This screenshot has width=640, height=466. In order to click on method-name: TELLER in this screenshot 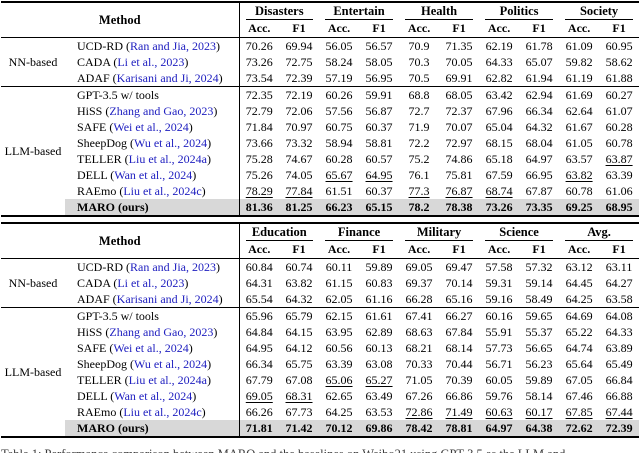, I will do `click(99, 380)`.